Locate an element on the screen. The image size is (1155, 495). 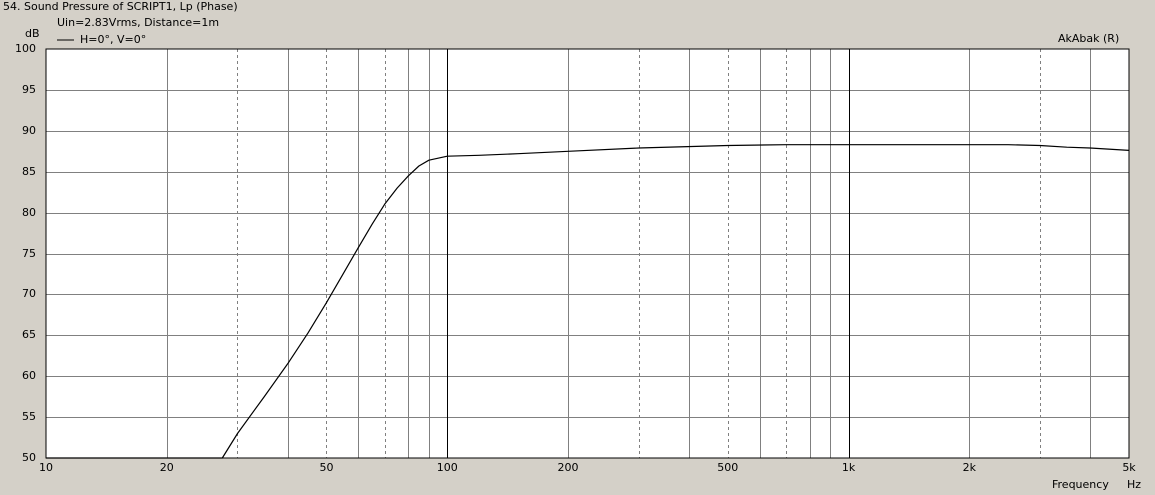
y-tick-label: 55 is located at coordinates (29, 417).